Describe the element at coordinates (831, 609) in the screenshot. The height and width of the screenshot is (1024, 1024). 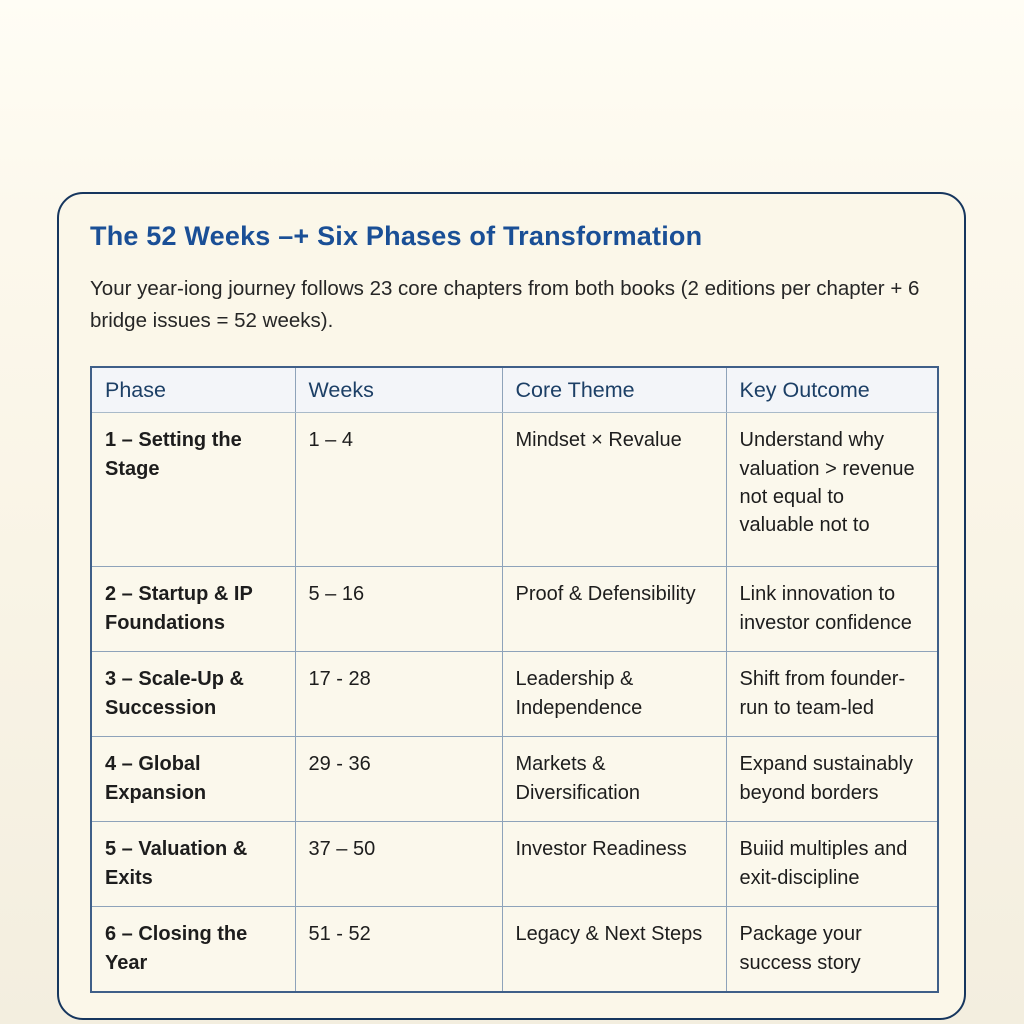
I see `cell-key-outcome: Link innovation to investor confidence` at that location.